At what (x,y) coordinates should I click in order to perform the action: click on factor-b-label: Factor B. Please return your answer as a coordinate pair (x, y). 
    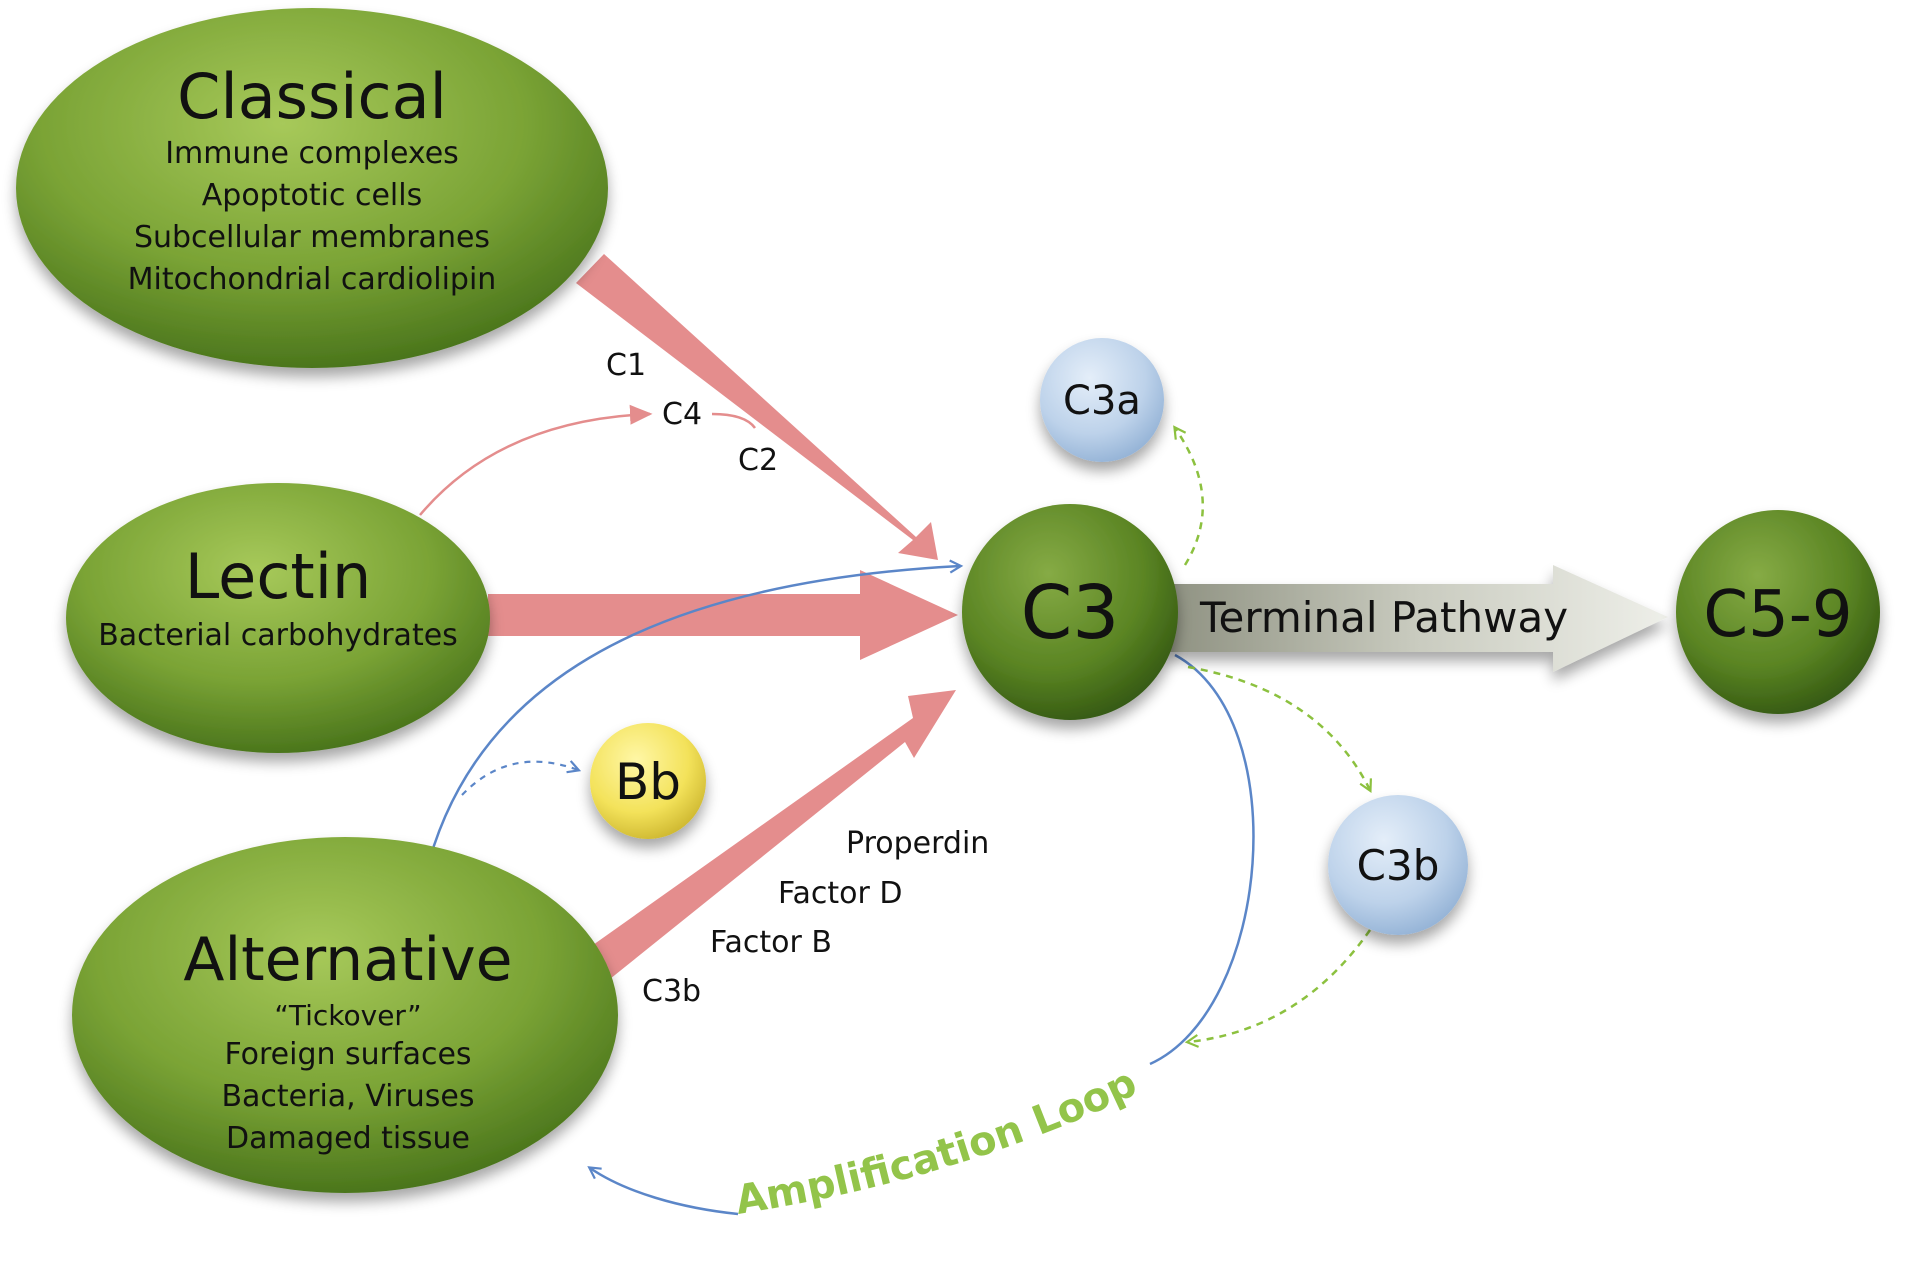
    Looking at the image, I should click on (771, 942).